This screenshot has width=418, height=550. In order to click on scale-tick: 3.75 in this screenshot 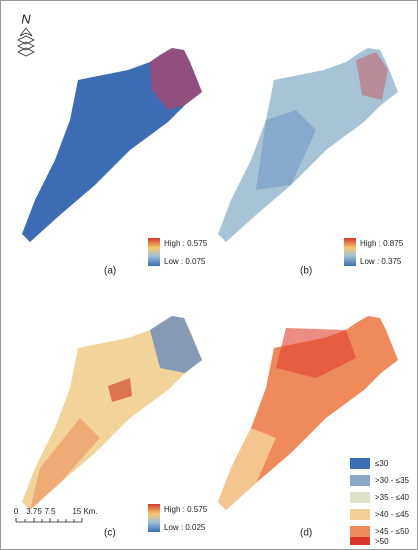, I will do `click(34, 511)`.